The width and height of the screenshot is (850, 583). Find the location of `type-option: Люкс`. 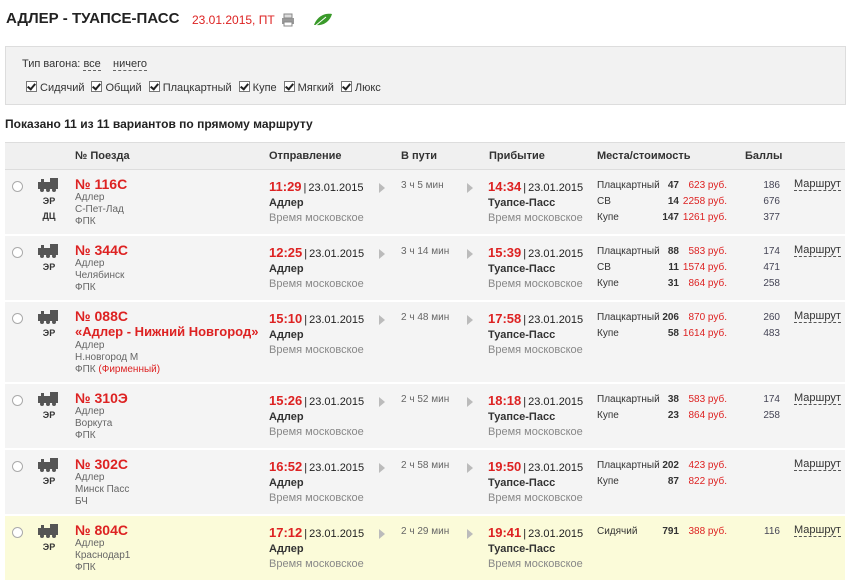

type-option: Люкс is located at coordinates (360, 87).